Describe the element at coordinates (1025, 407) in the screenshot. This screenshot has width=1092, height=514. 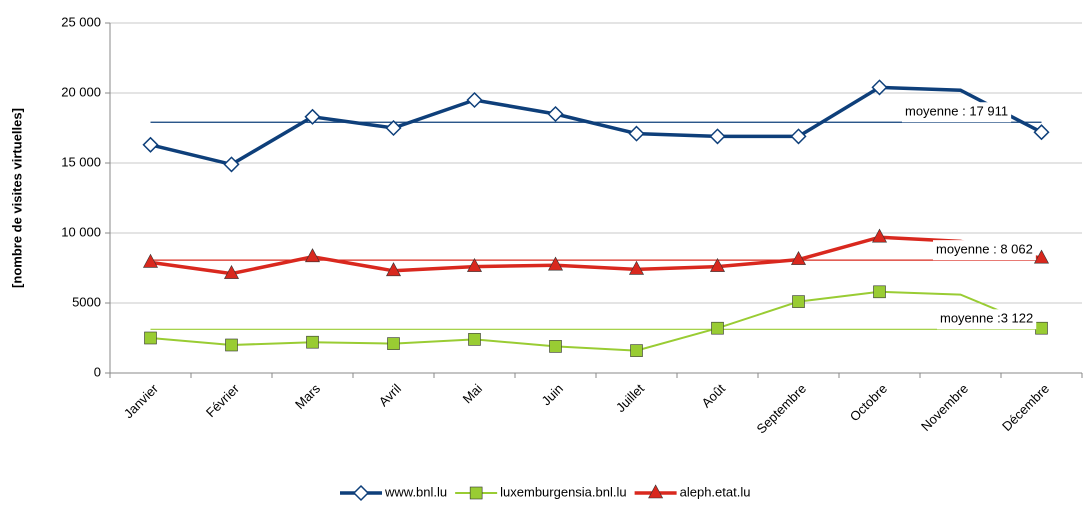
I see `x-tick-label: Décembre` at that location.